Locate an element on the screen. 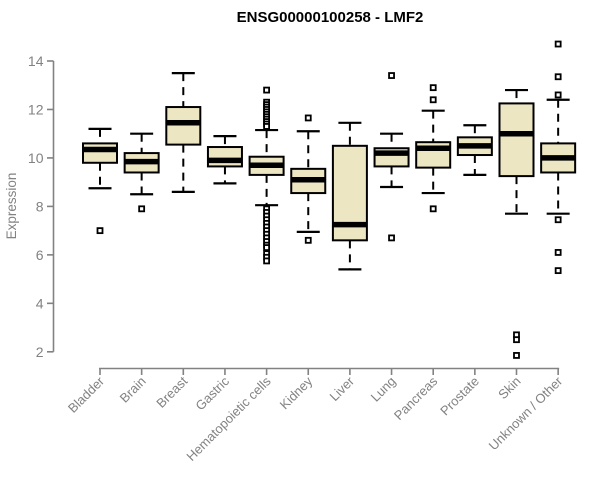 Image resolution: width=600 pixels, height=500 pixels. y-tick-label: 4 is located at coordinates (40, 303).